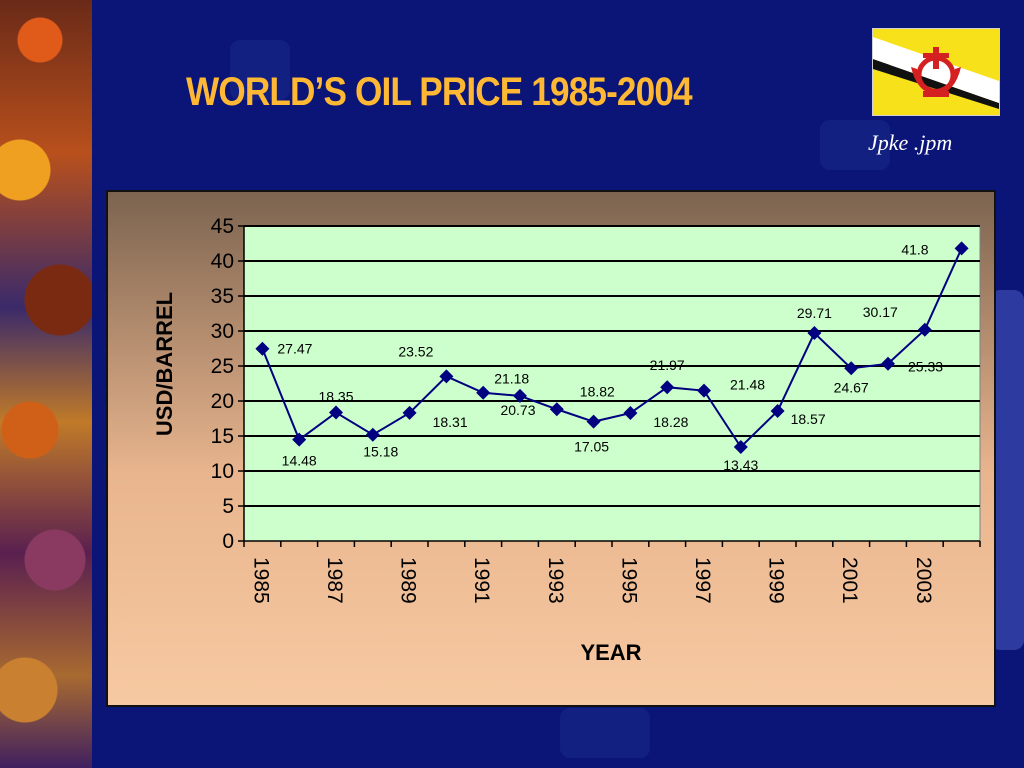 This screenshot has width=1024, height=768. What do you see at coordinates (164, 364) in the screenshot?
I see `y-axis-title: USD/BARREL` at bounding box center [164, 364].